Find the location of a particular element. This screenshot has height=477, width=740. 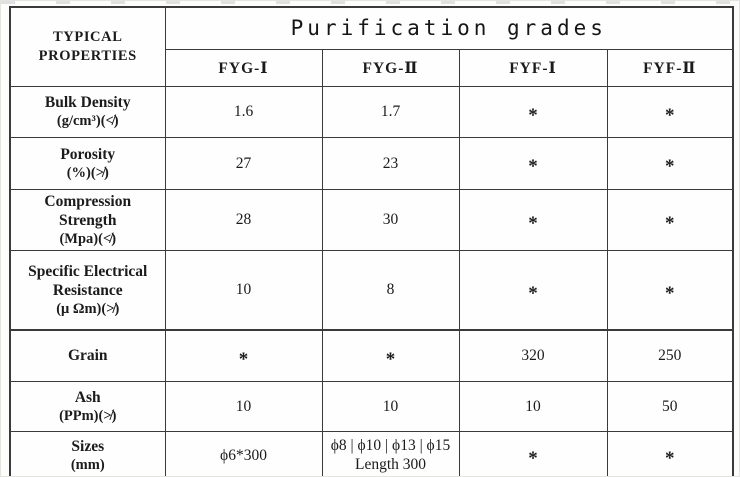

property-unit: (μ Ωm)(≯) is located at coordinates (88, 308).